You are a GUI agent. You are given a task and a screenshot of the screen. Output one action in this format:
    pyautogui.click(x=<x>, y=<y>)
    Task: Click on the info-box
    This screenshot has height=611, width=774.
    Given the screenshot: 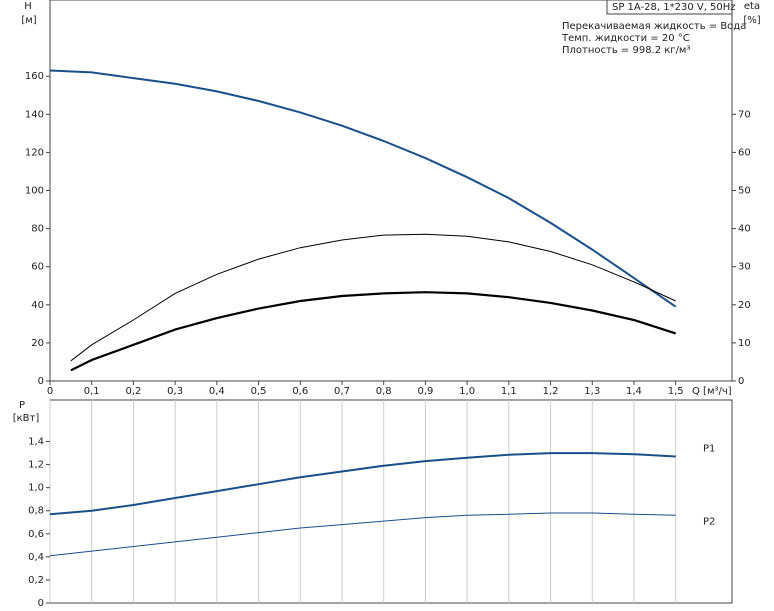 What is the action you would take?
    pyautogui.click(x=669, y=7)
    